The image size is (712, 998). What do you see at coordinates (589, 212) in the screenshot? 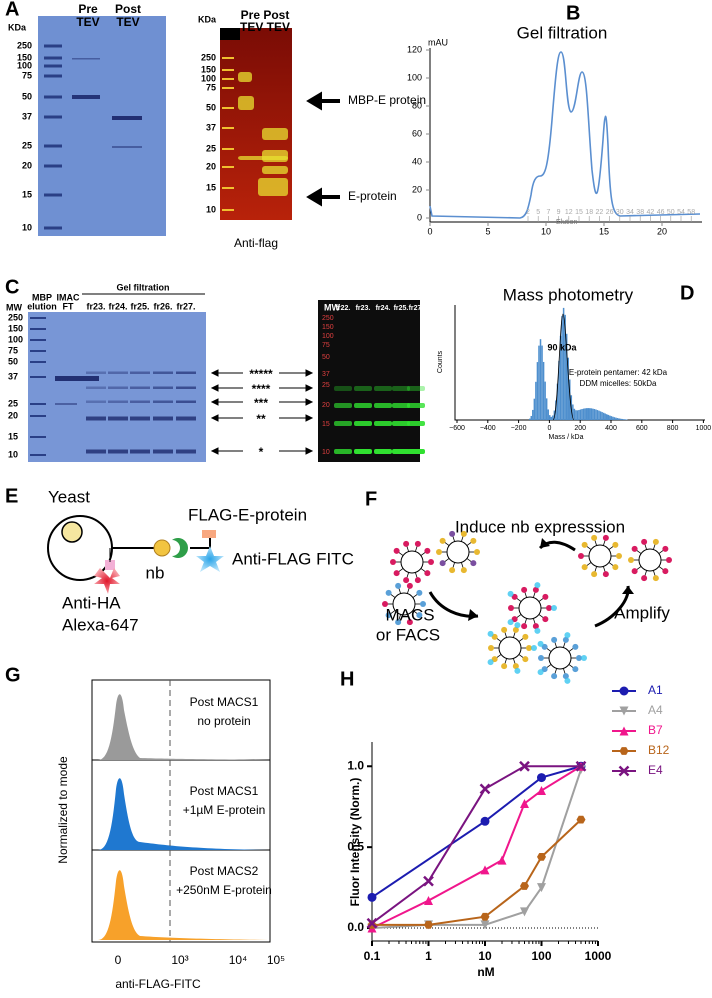
I see `fraction-label: 18` at bounding box center [589, 212].